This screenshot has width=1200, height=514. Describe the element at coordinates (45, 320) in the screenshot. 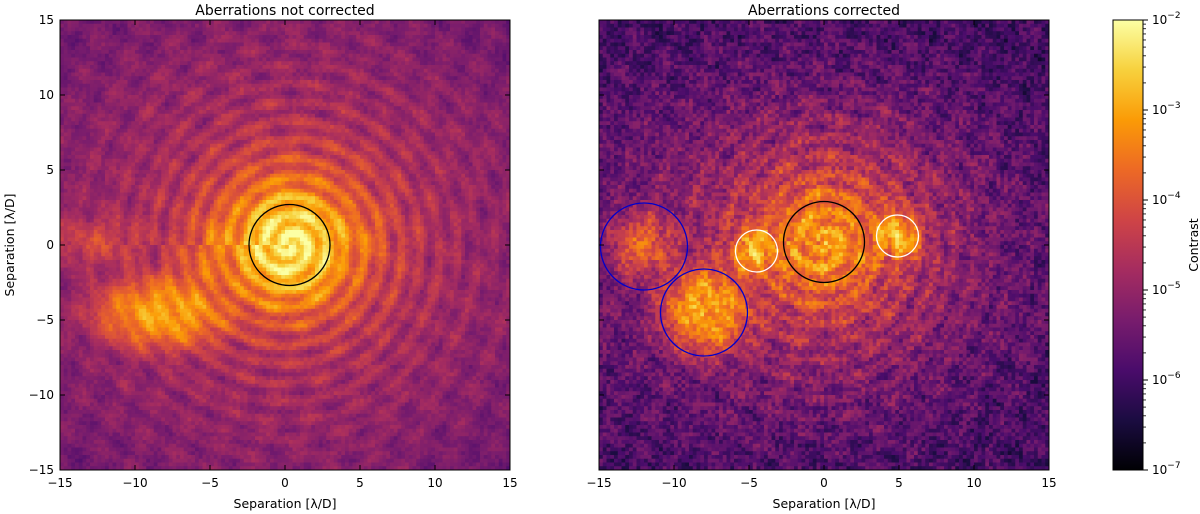

I see `y-tick-label: −5` at that location.